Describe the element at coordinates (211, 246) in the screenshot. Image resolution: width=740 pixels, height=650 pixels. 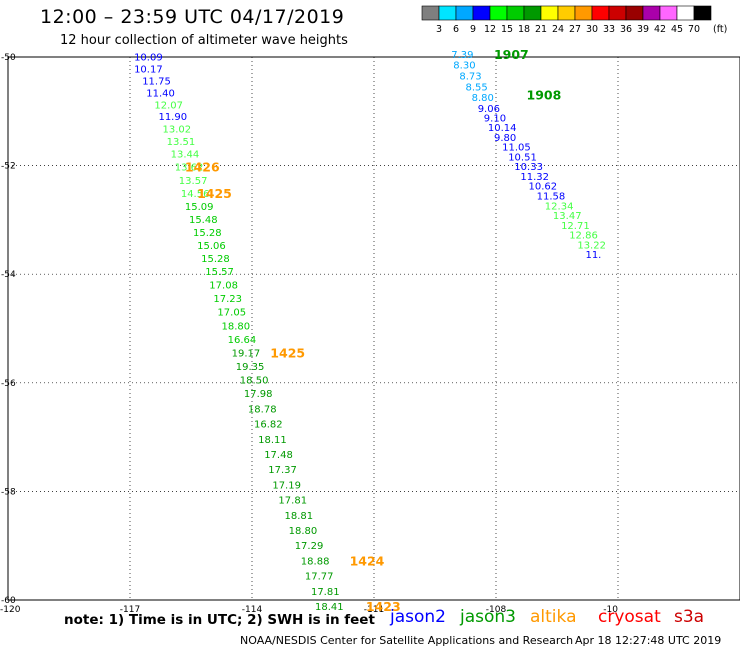
I see `swh-point-label: 15.06` at that location.